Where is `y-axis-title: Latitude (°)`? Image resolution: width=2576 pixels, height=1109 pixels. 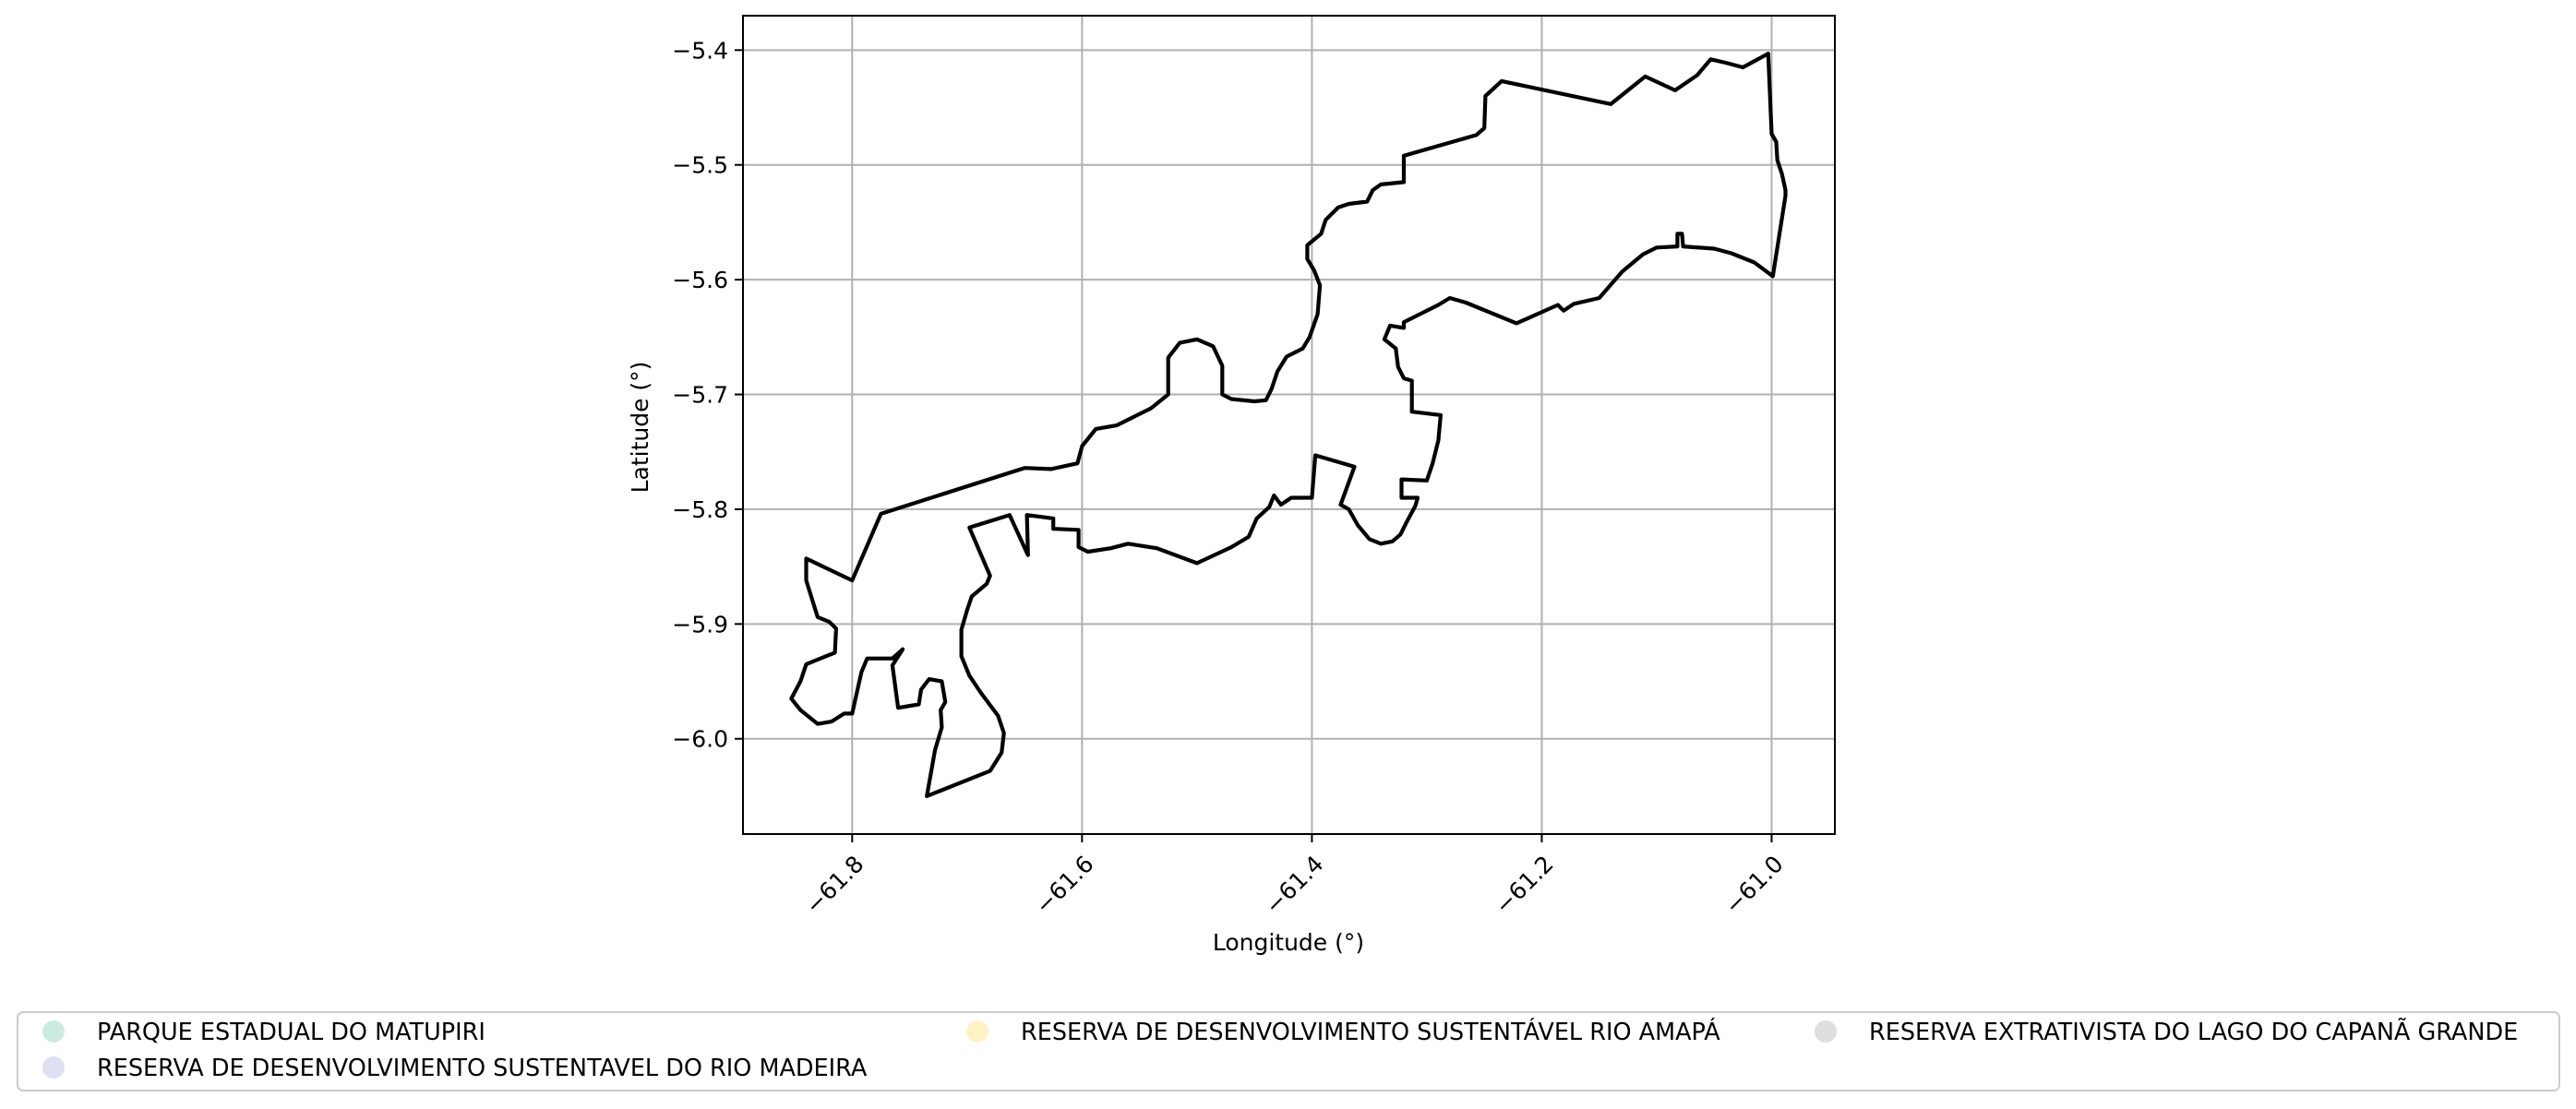 y-axis-title: Latitude (°) is located at coordinates (640, 428).